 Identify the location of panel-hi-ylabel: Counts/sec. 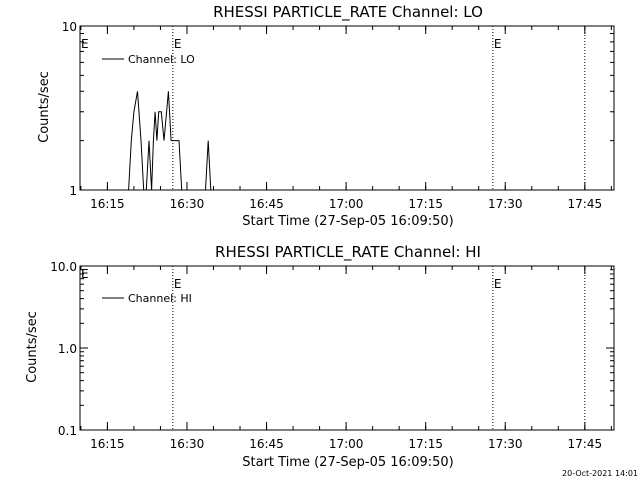
(32, 347).